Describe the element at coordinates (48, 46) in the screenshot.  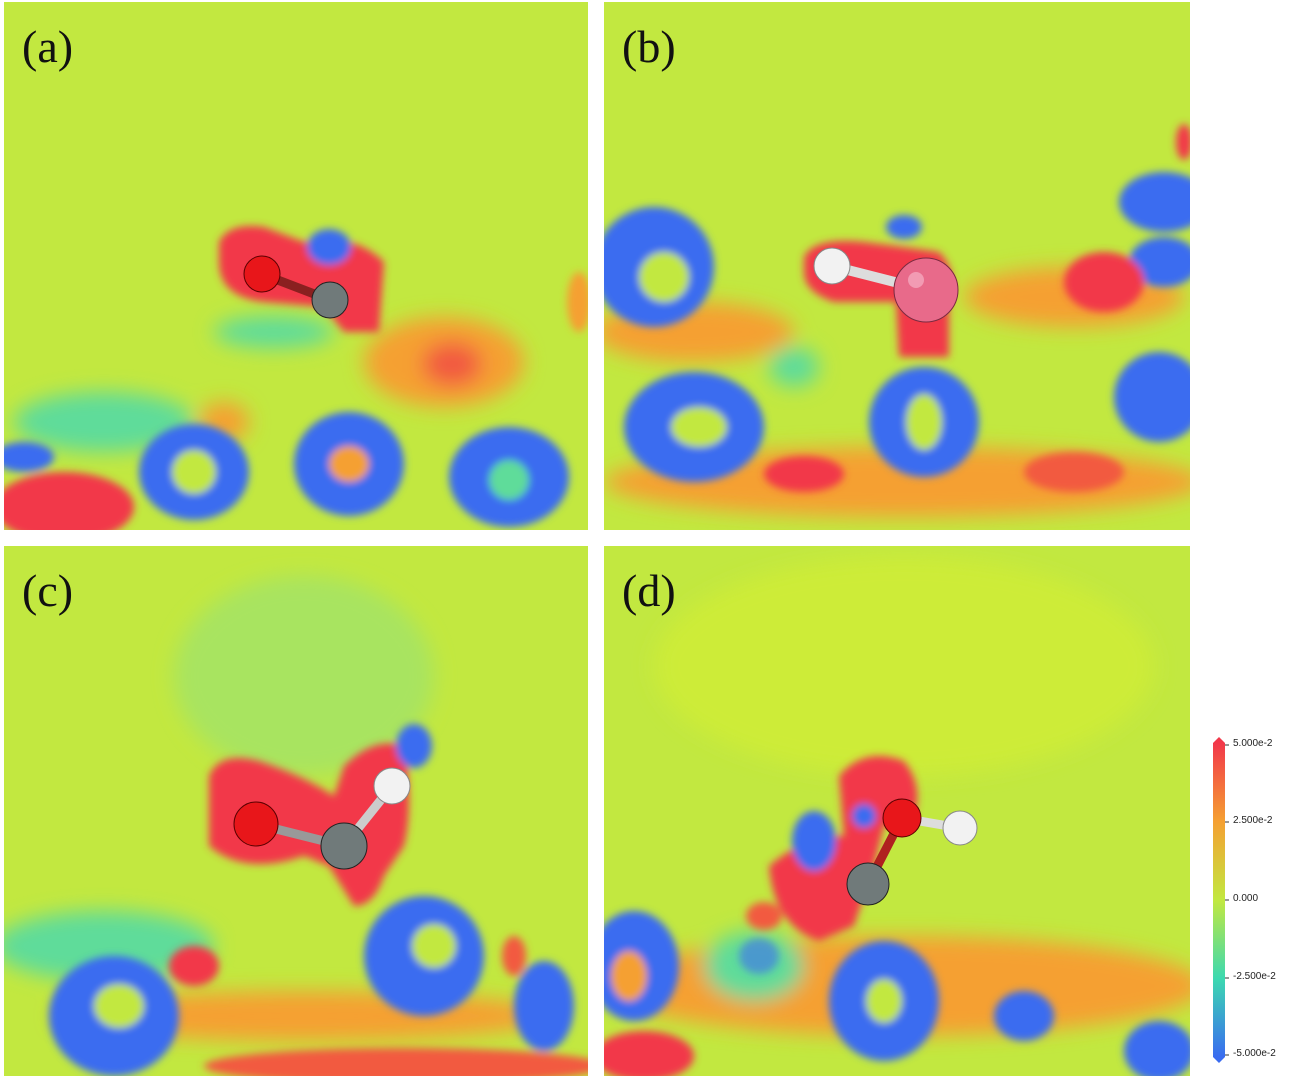
I see `panel-label-a: (a)` at that location.